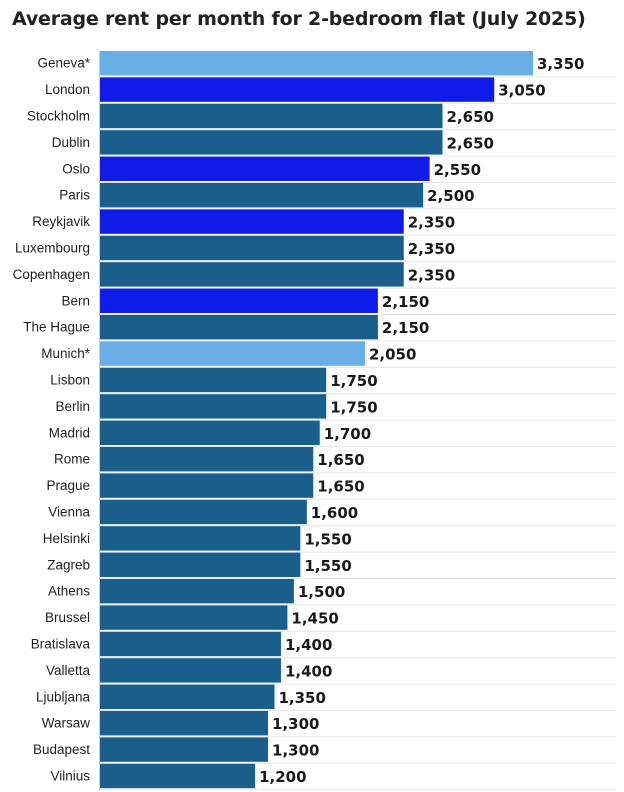 This screenshot has height=792, width=624. What do you see at coordinates (347, 434) in the screenshot?
I see `value-label: 1,700` at bounding box center [347, 434].